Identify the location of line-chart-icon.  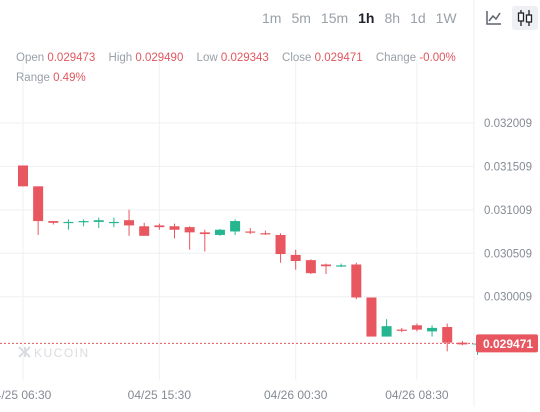
(493, 18).